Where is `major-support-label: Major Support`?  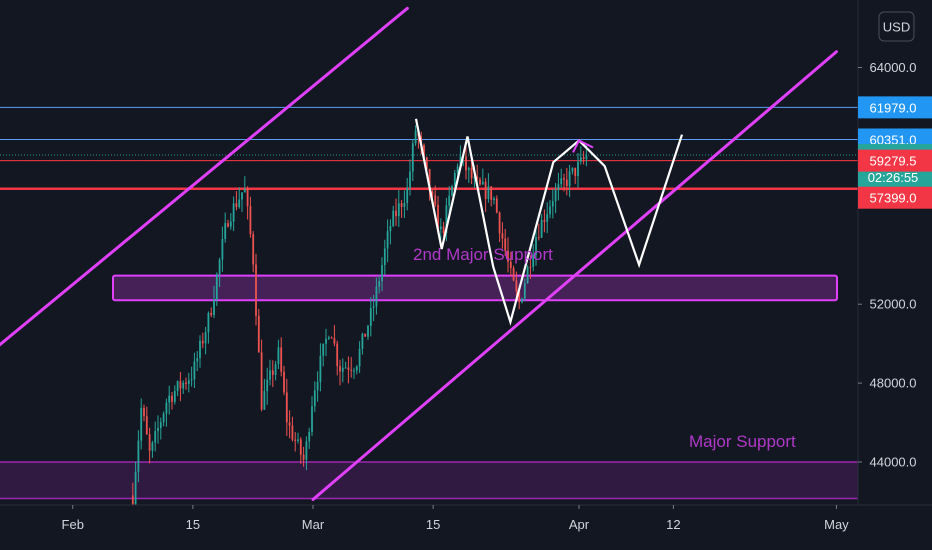
major-support-label: Major Support is located at coordinates (742, 441).